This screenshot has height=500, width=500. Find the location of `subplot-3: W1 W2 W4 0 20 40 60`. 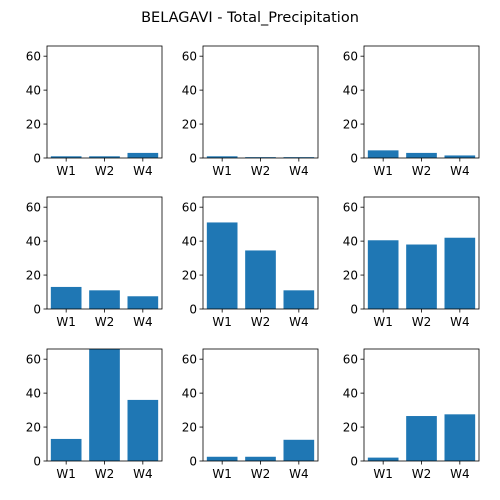

subplot-3: W1 W2 W4 0 20 40 60 is located at coordinates (411, 112).